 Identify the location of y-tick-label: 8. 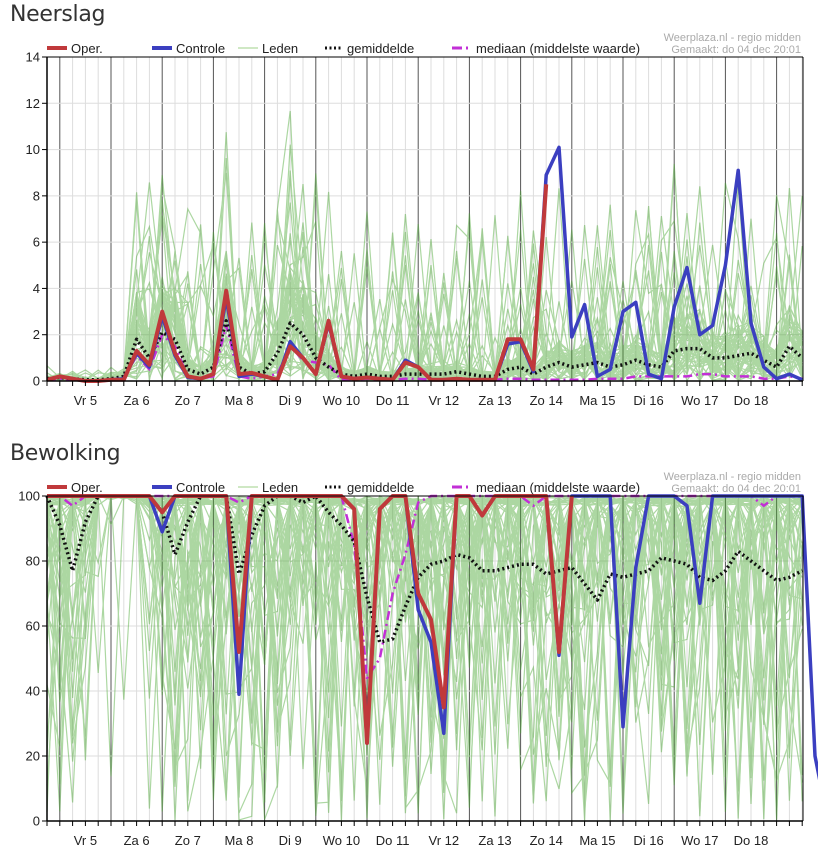
(36, 195).